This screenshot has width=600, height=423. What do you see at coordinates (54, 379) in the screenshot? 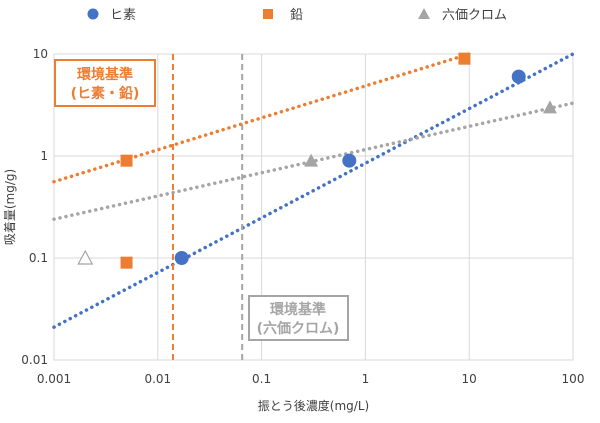
I see `x-tick-label: 0.001` at bounding box center [54, 379].